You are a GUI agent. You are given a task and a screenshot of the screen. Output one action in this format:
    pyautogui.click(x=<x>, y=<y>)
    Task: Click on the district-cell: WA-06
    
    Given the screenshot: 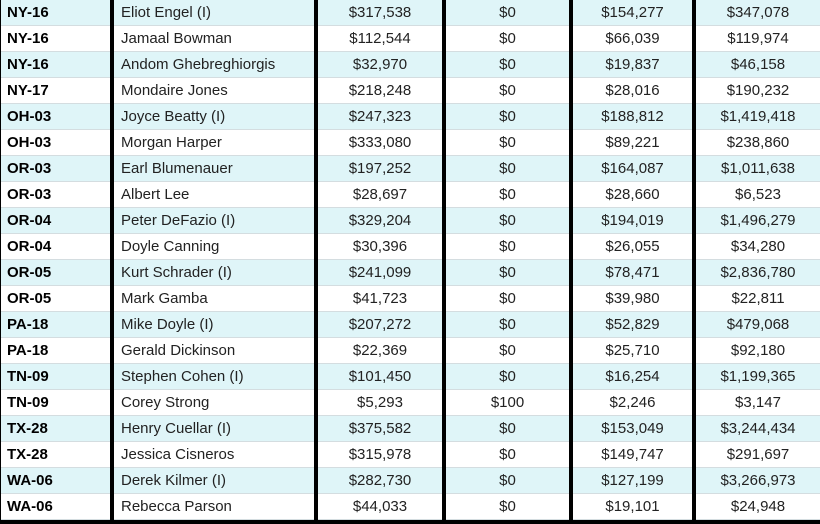 What is the action you would take?
    pyautogui.click(x=56, y=480)
    